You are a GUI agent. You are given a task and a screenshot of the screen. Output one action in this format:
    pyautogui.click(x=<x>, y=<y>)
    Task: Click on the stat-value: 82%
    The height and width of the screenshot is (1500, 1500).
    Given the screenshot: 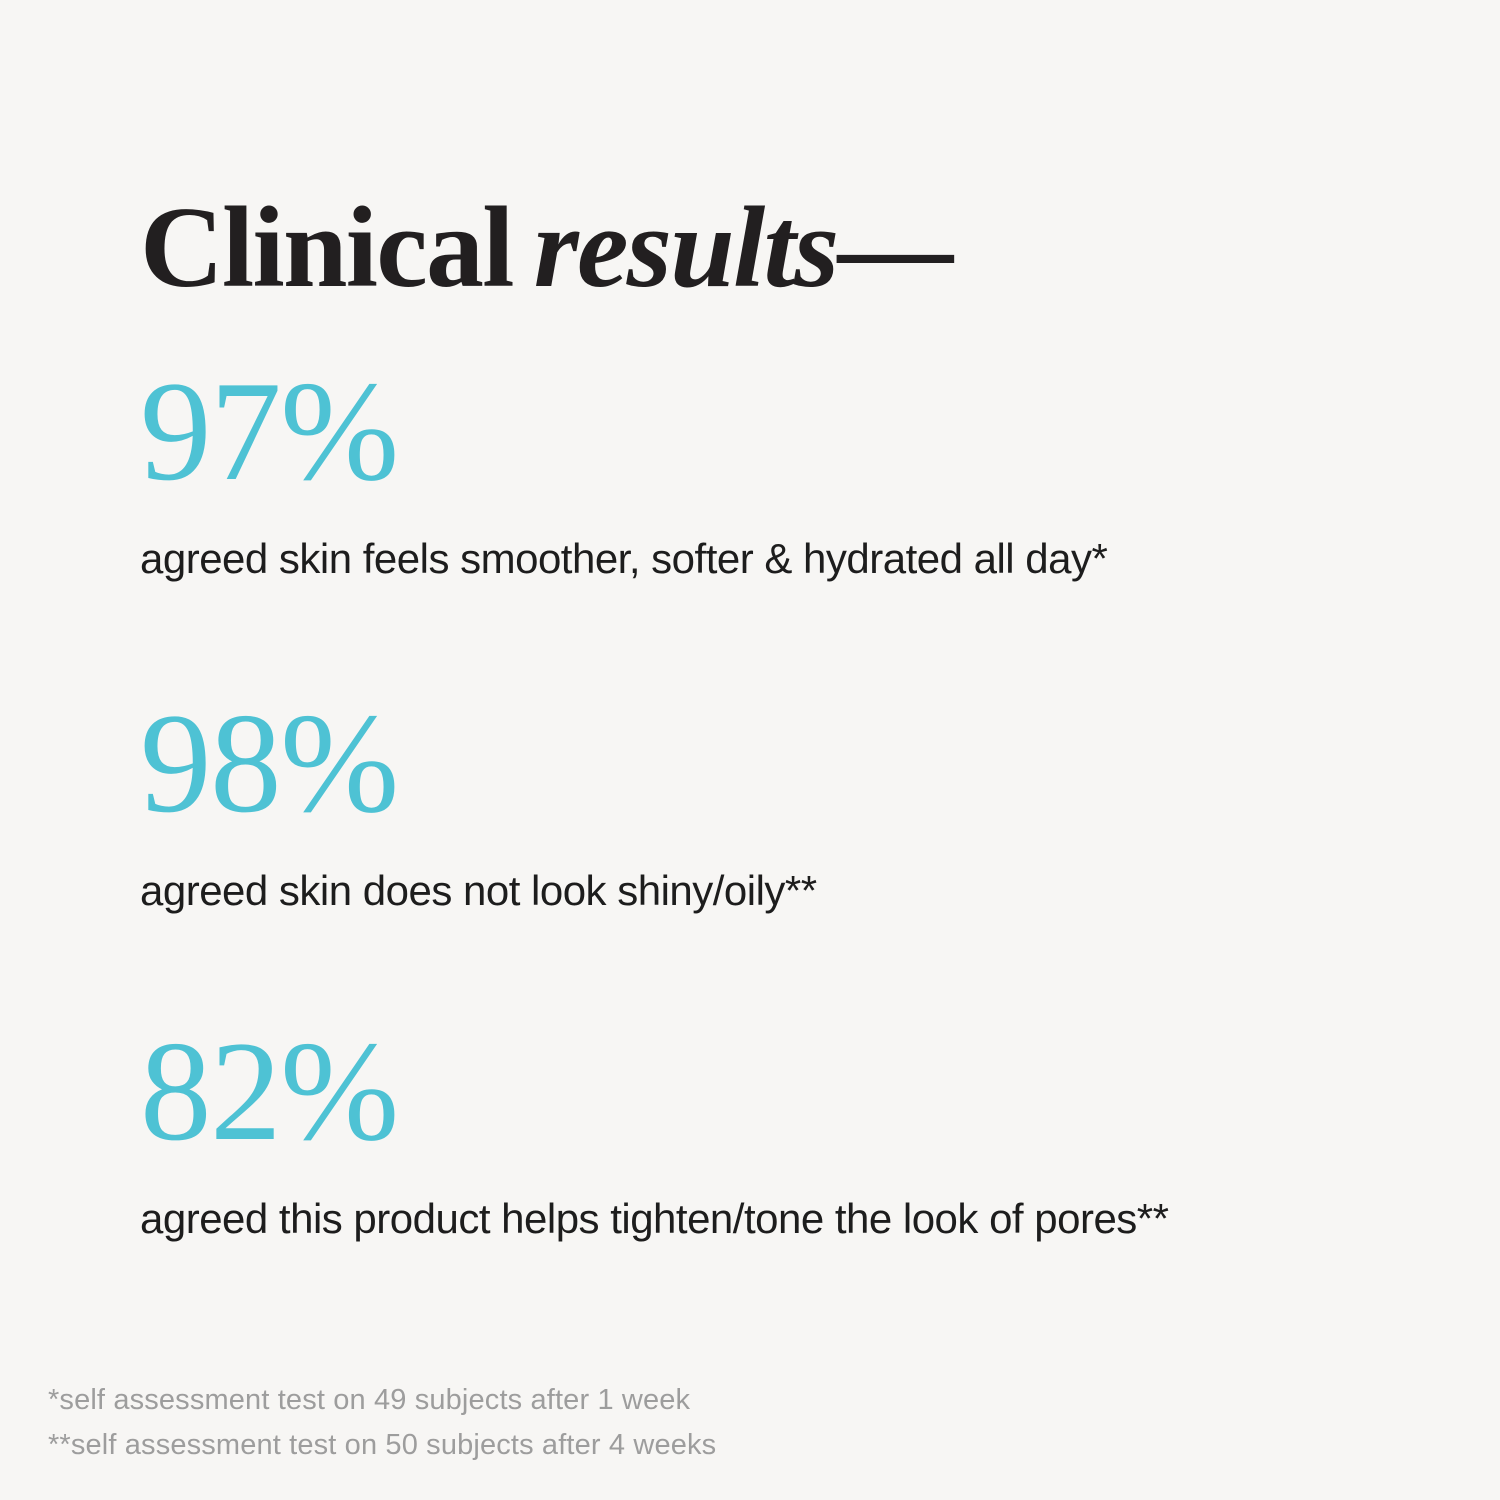 What is the action you would take?
    pyautogui.click(x=269, y=1091)
    